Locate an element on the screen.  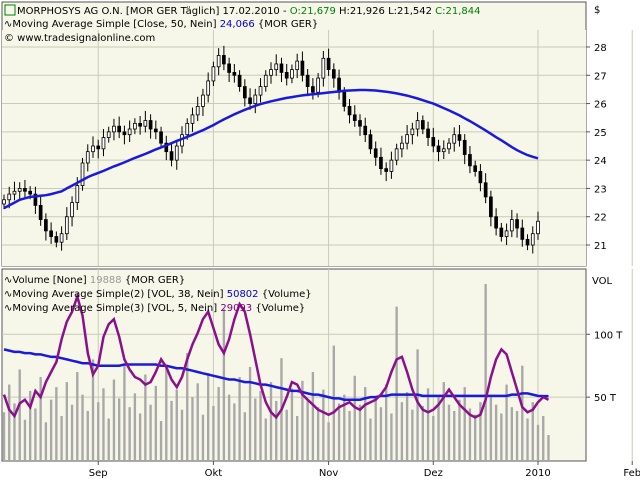
x-axis: Sep Okt Nov Dez 2010 Feb is located at coordinates (364, 470).